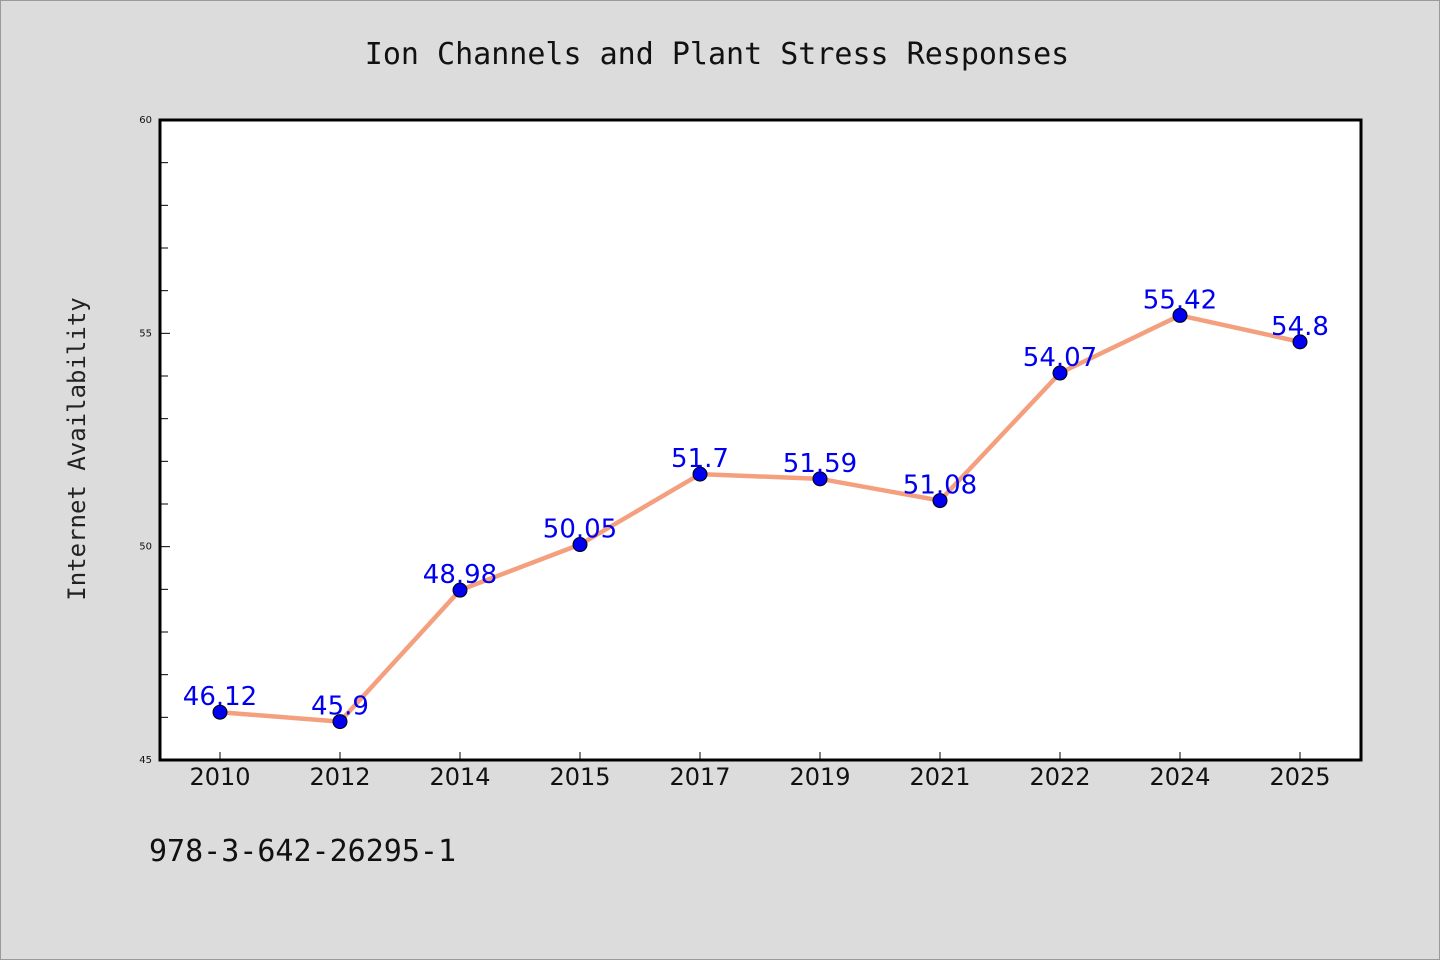 Image resolution: width=1440 pixels, height=960 pixels. What do you see at coordinates (340, 707) in the screenshot?
I see `data-label: 45.9` at bounding box center [340, 707].